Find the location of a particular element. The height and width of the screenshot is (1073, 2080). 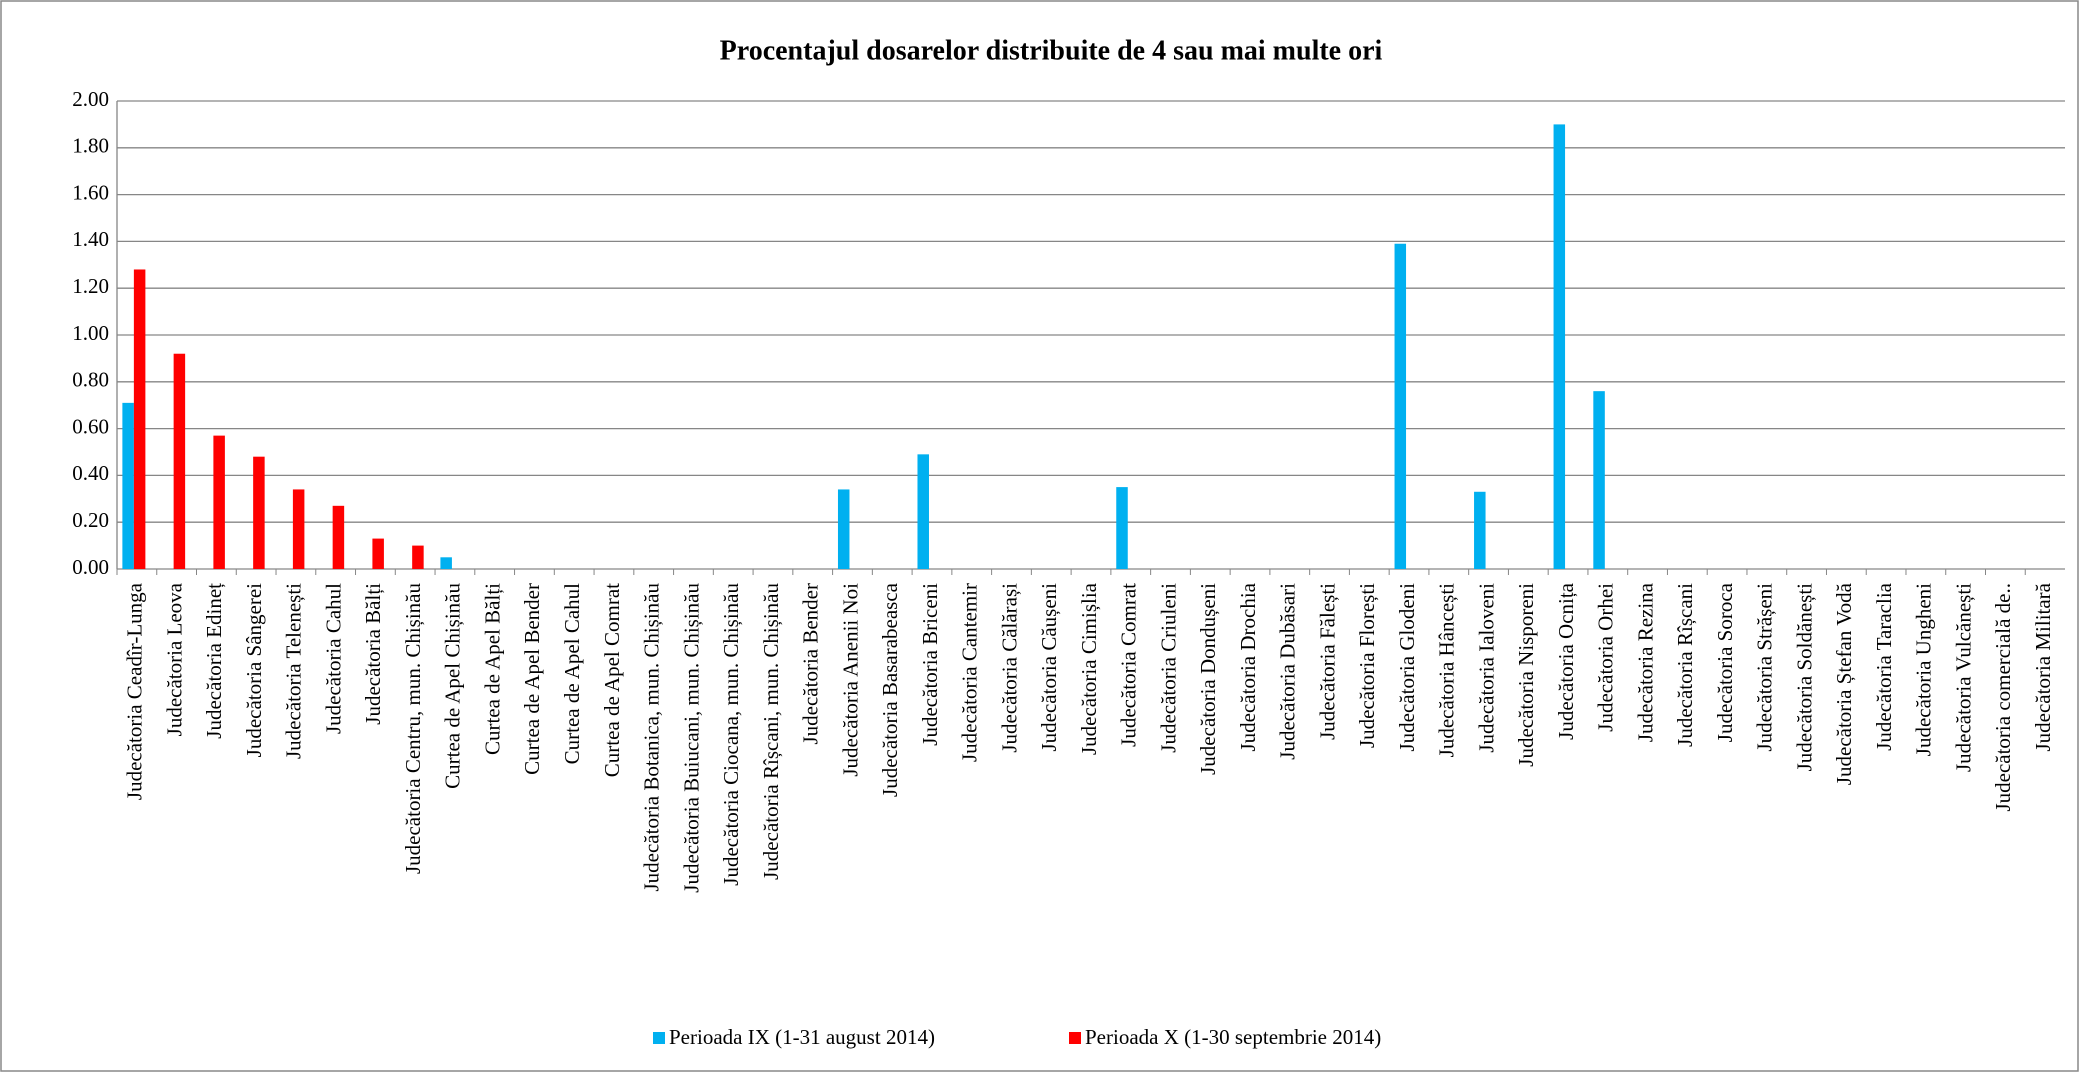

y-tick-label: 1.60 is located at coordinates (90, 192).